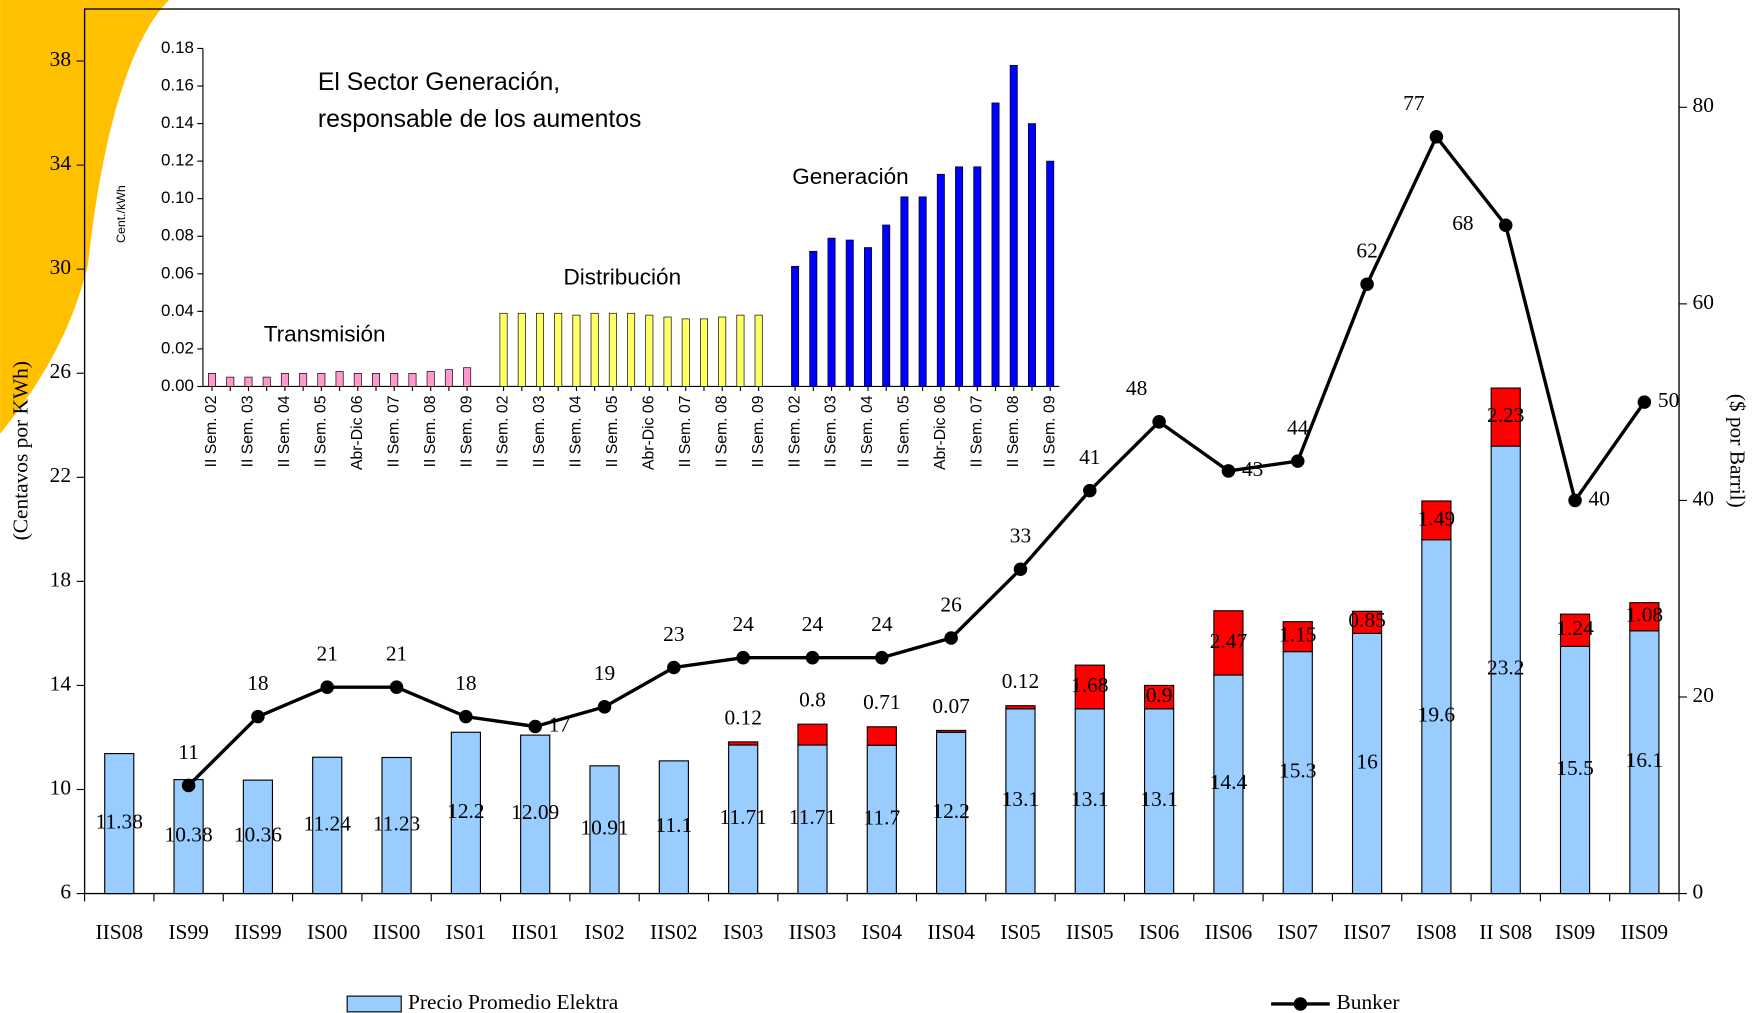 The height and width of the screenshot is (1013, 1758). What do you see at coordinates (673, 634) in the screenshot?
I see `value-label: 23` at bounding box center [673, 634].